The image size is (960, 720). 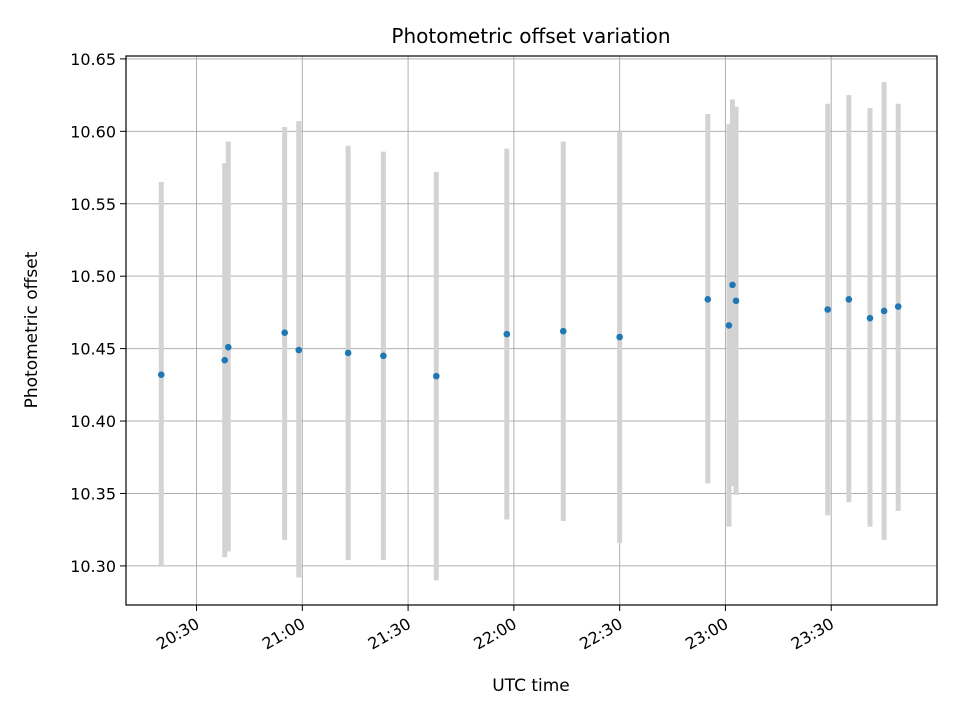 What do you see at coordinates (93, 59) in the screenshot?
I see `y-tick-label: 10.65` at bounding box center [93, 59].